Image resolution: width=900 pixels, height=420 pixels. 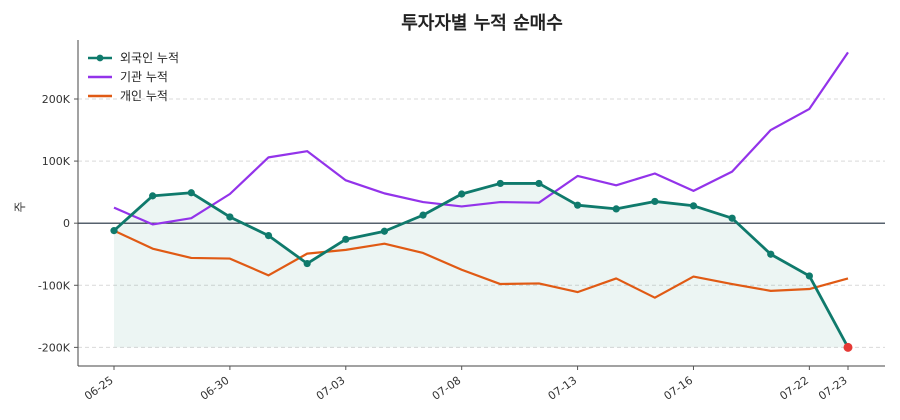 What do you see at coordinates (679, 388) in the screenshot?
I see `x-tick-label: 07-16` at bounding box center [679, 388].